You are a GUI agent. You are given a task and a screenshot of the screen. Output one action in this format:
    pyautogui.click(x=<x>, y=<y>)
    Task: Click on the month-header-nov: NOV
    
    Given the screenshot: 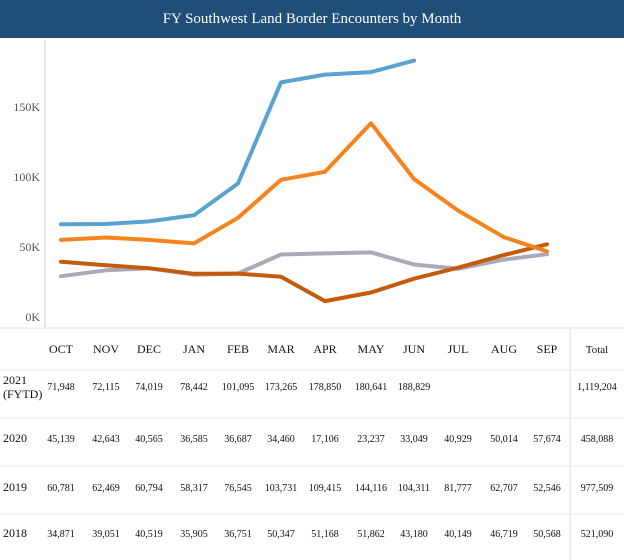 What is the action you would take?
    pyautogui.click(x=106, y=349)
    